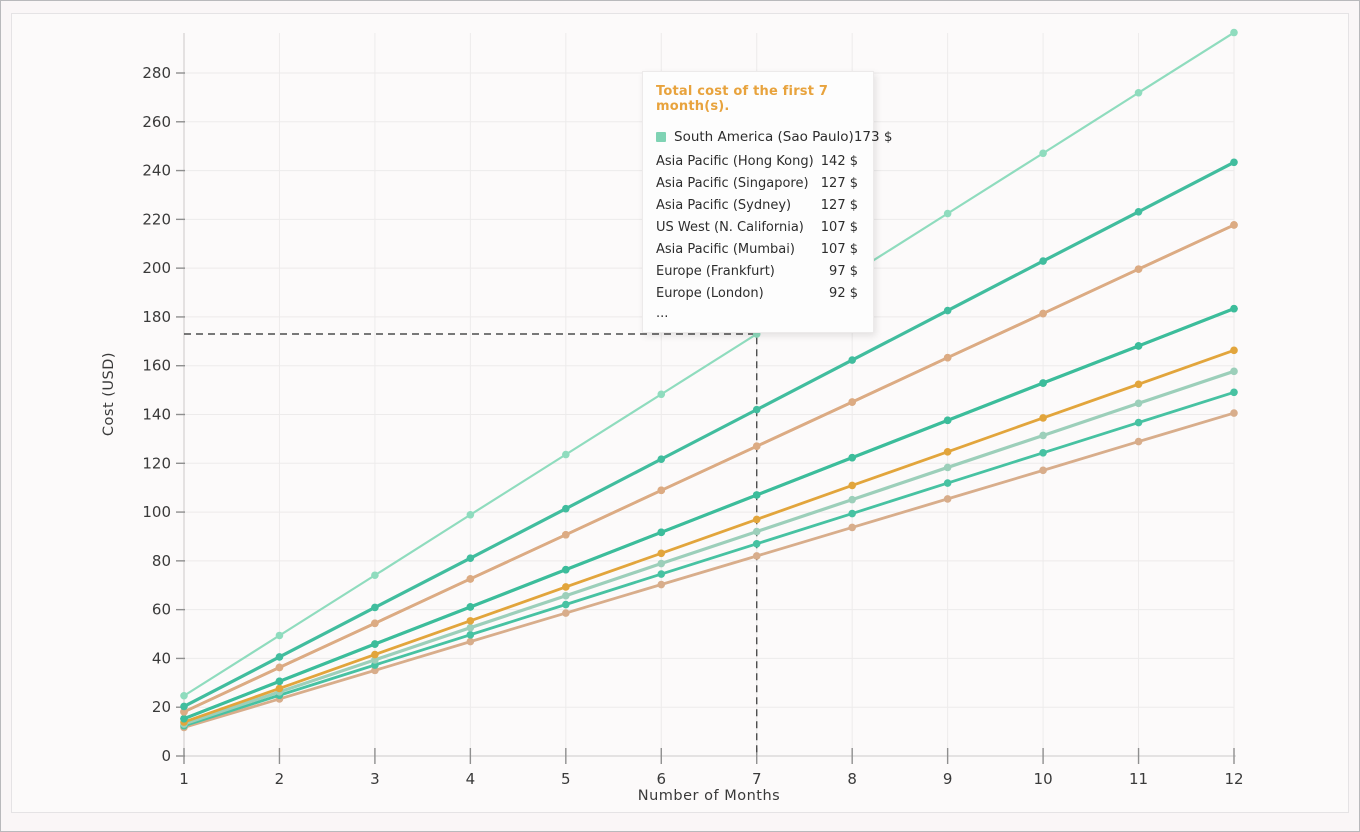 The width and height of the screenshot is (1360, 832). What do you see at coordinates (948, 779) in the screenshot?
I see `x-tick-label: 9` at bounding box center [948, 779].